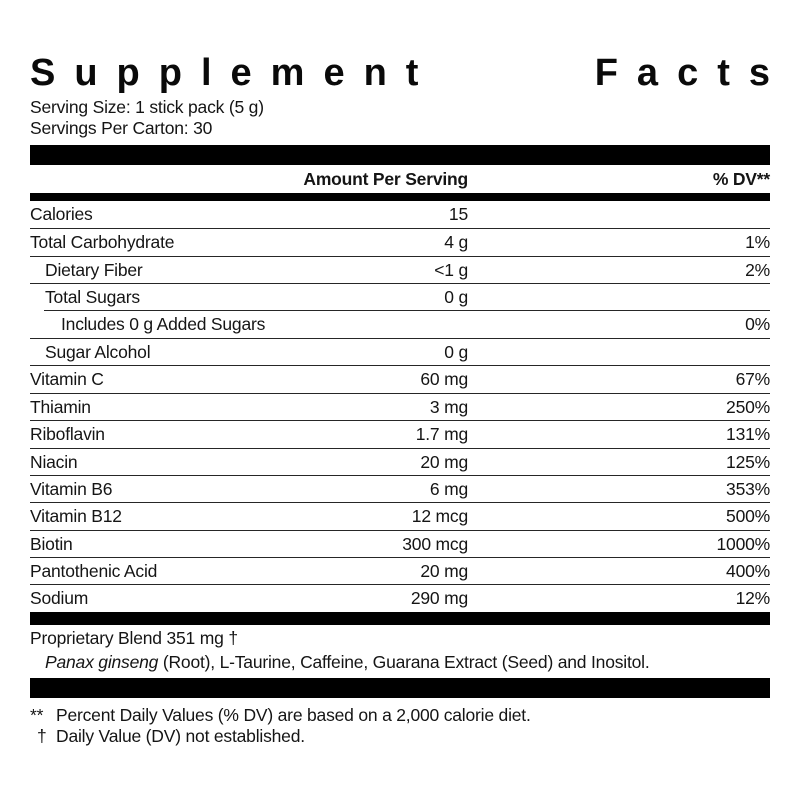  I want to click on footnote-dagger: † Daily Value (DV) not established., so click(400, 737).